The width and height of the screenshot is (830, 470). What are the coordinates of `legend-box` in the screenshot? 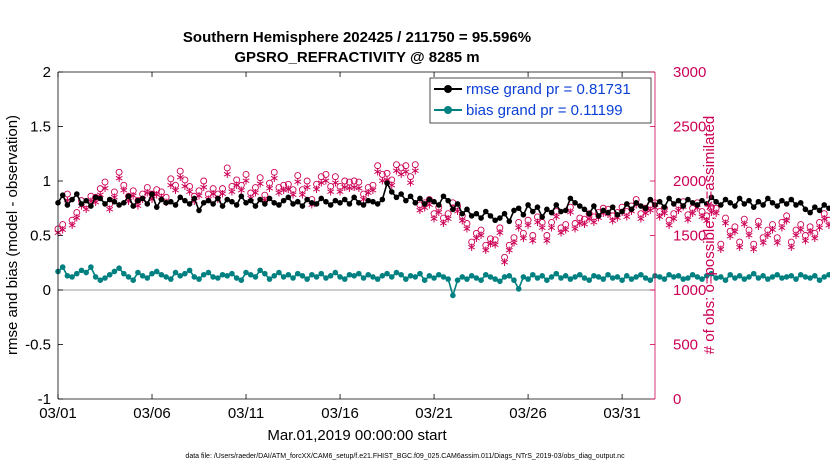 It's located at (540, 100).